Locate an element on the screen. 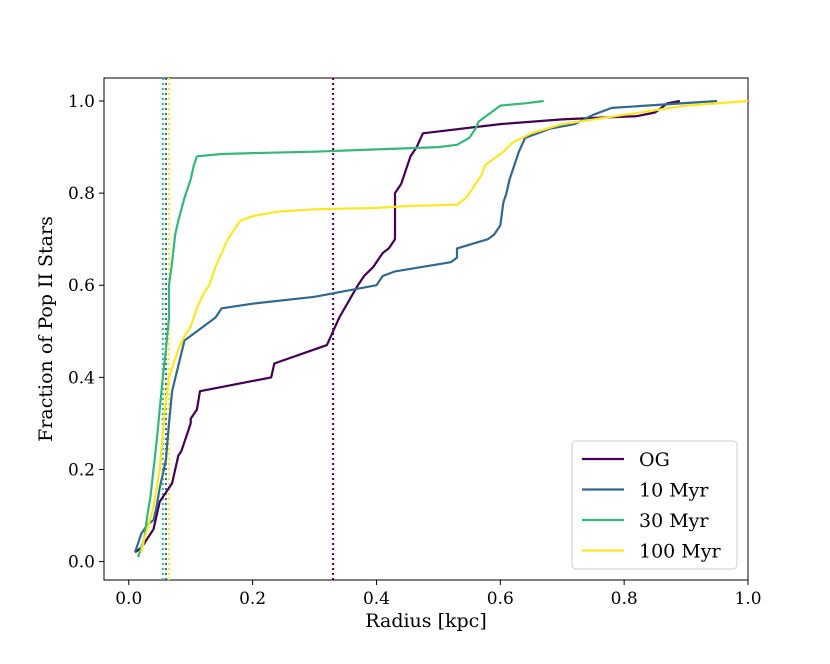 Image resolution: width=830 pixels, height=664 pixels. legend-label: 100 Myr is located at coordinates (680, 552).